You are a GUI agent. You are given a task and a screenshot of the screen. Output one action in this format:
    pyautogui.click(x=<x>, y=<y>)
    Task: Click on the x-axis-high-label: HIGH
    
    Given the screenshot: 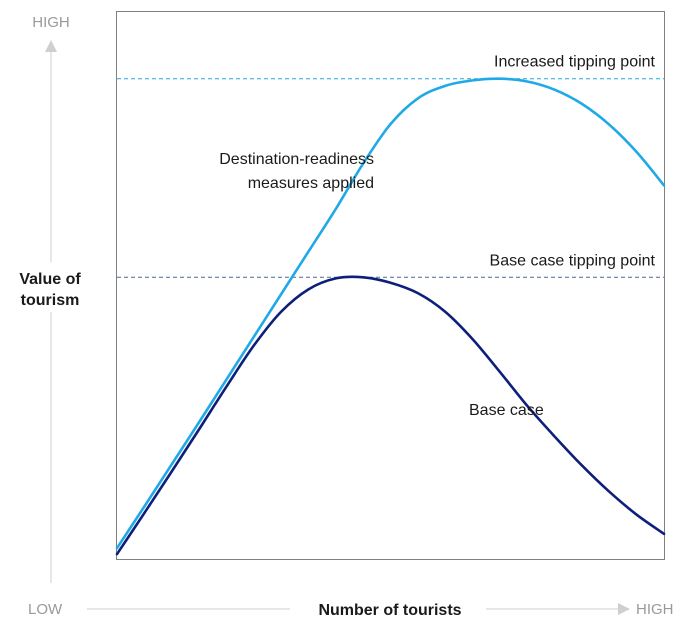 What is the action you would take?
    pyautogui.click(x=655, y=609)
    